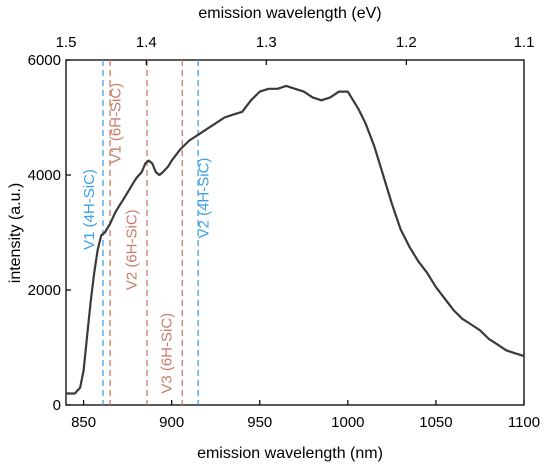 The width and height of the screenshot is (550, 473). What do you see at coordinates (204, 198) in the screenshot?
I see `marker-label-5: V2 (4H-SiC)` at bounding box center [204, 198].